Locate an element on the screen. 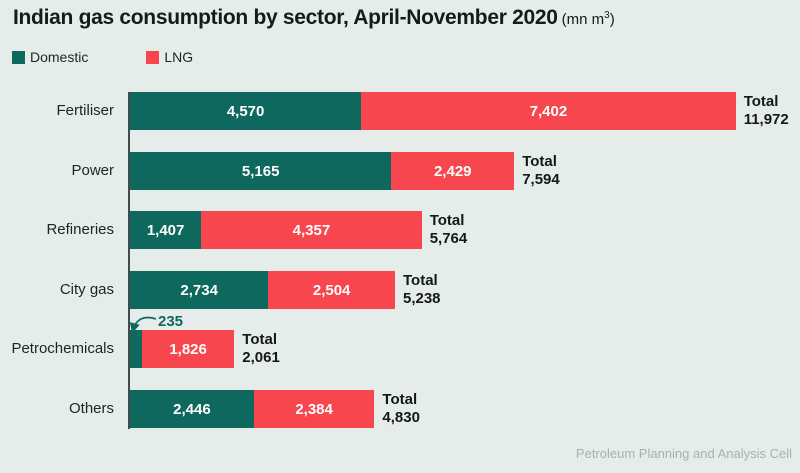 The image size is (800, 473). total-label-block: Total 11,972 is located at coordinates (766, 111).